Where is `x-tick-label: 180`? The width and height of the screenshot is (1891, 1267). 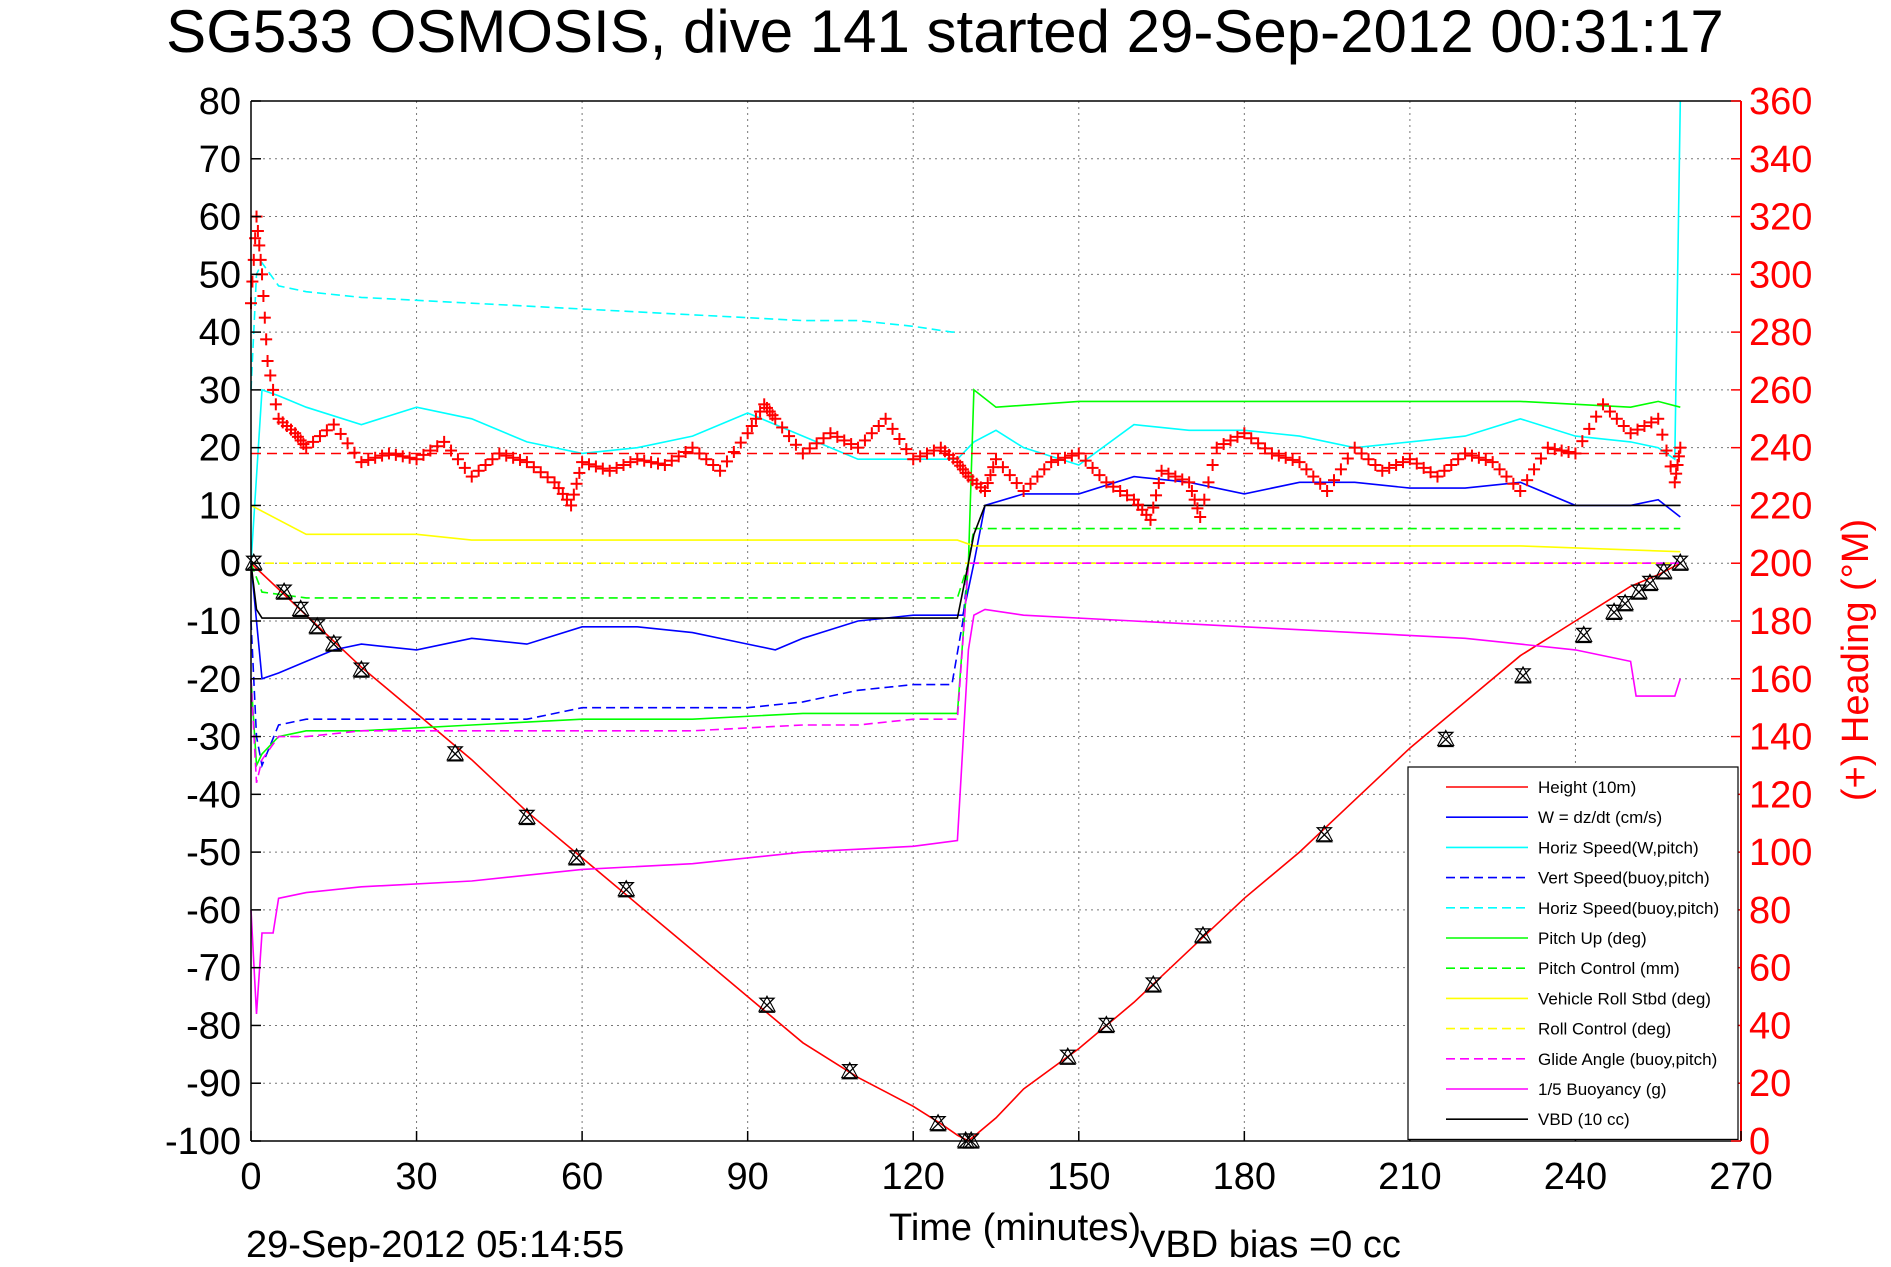
x-tick-label: 180 is located at coordinates (1244, 1177).